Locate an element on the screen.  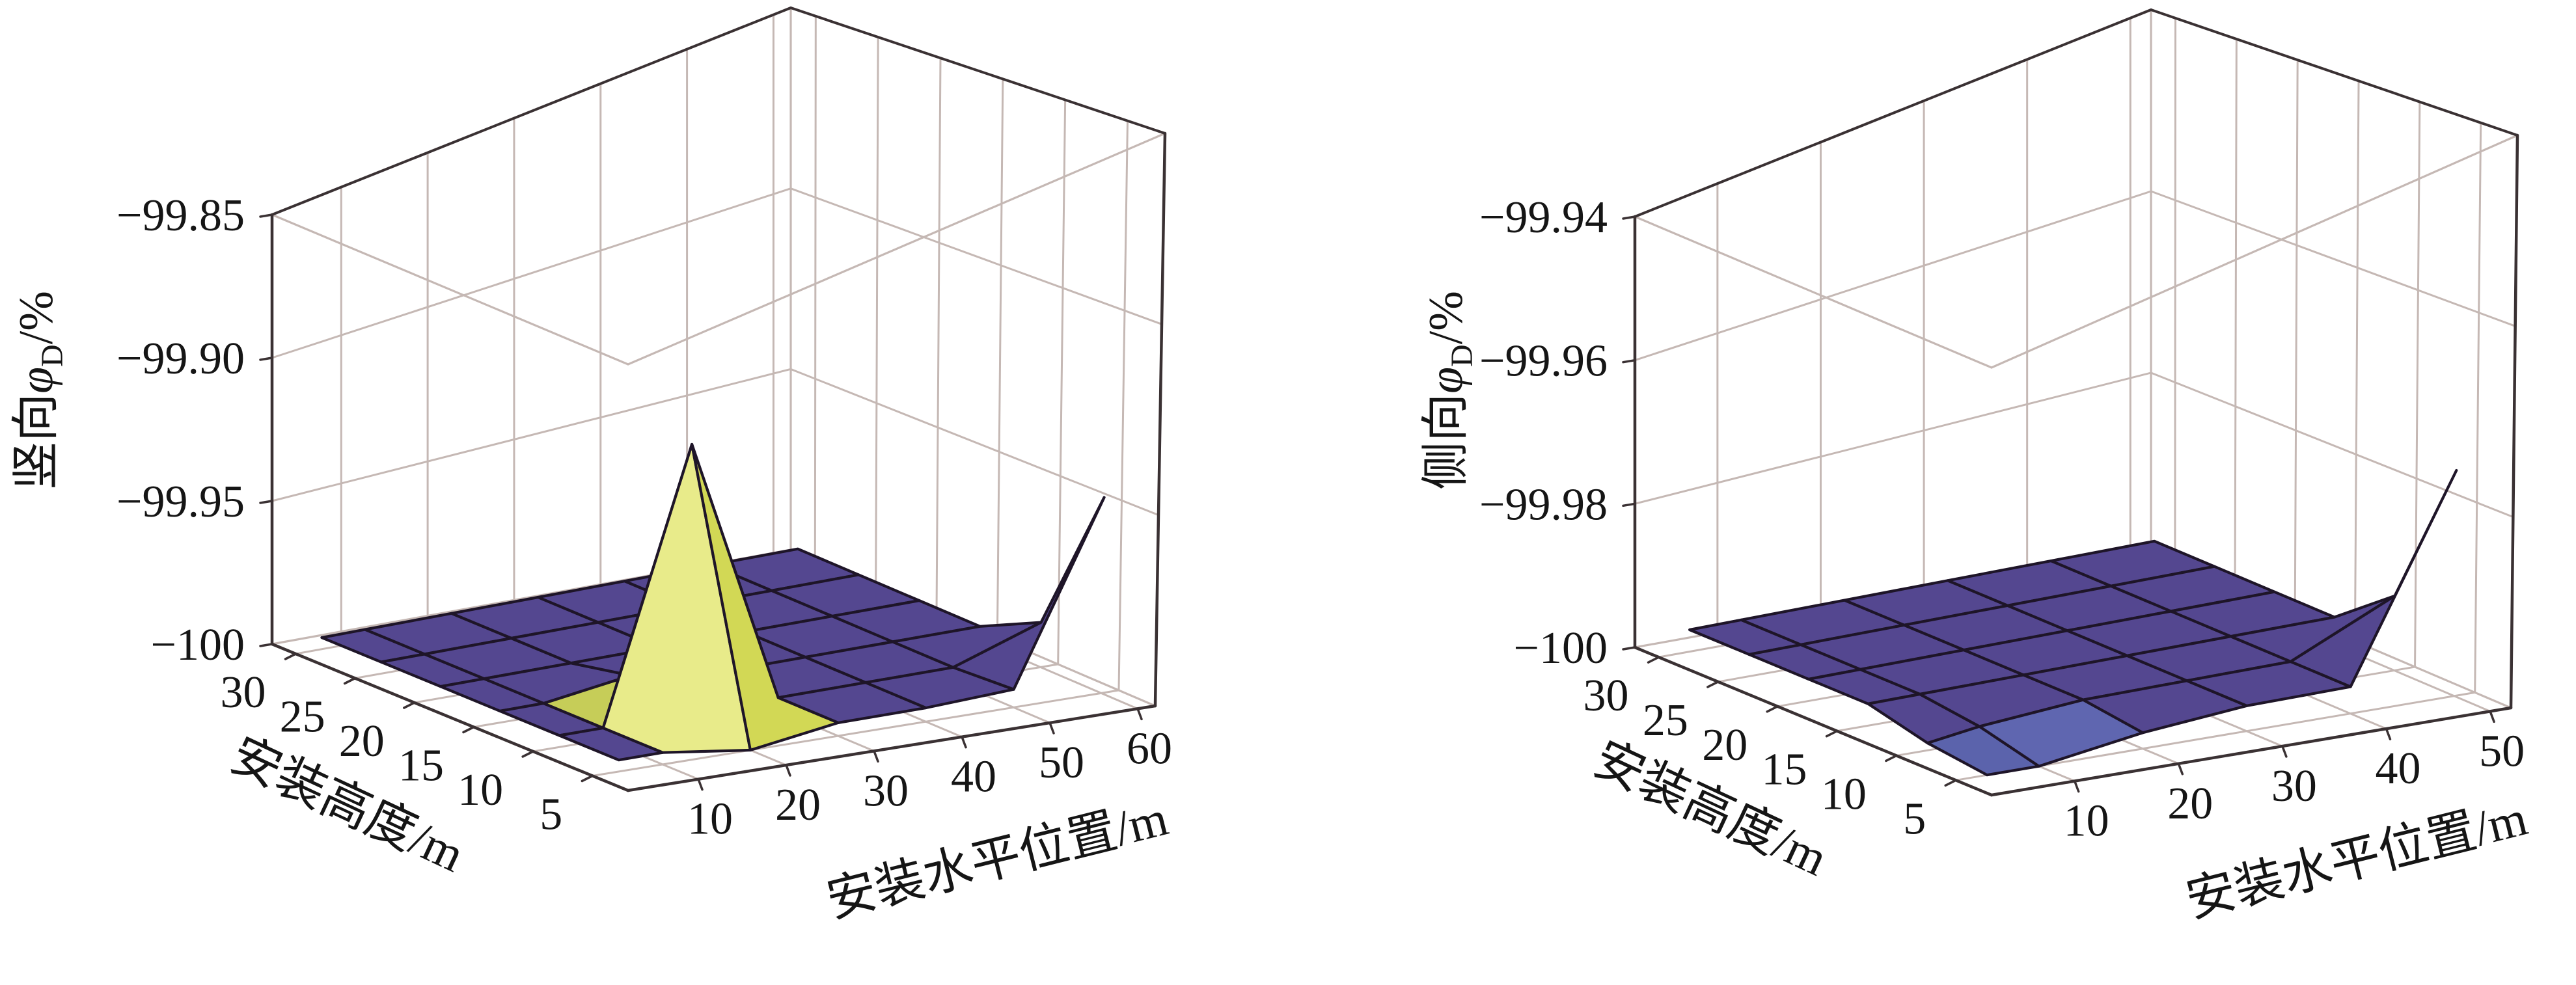
z-tick-label: −99.85 is located at coordinates (181, 216).